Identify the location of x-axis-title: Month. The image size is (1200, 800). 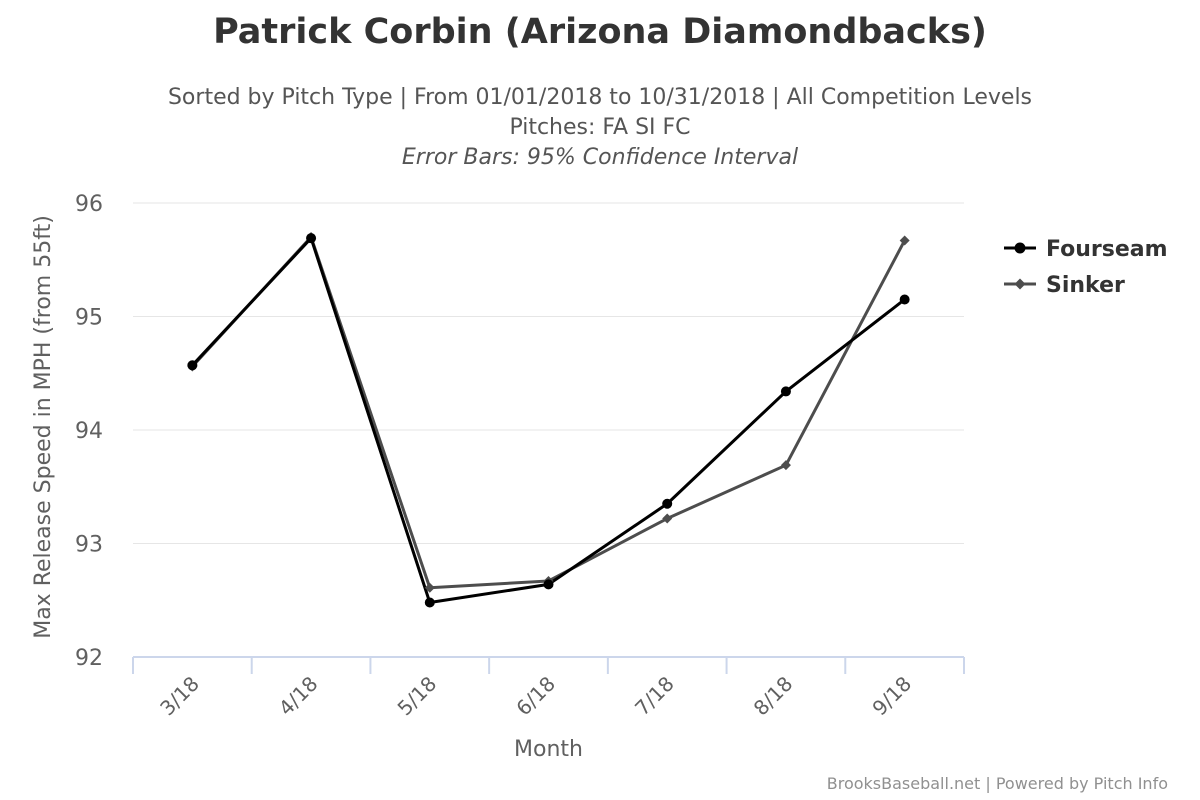
(548, 749).